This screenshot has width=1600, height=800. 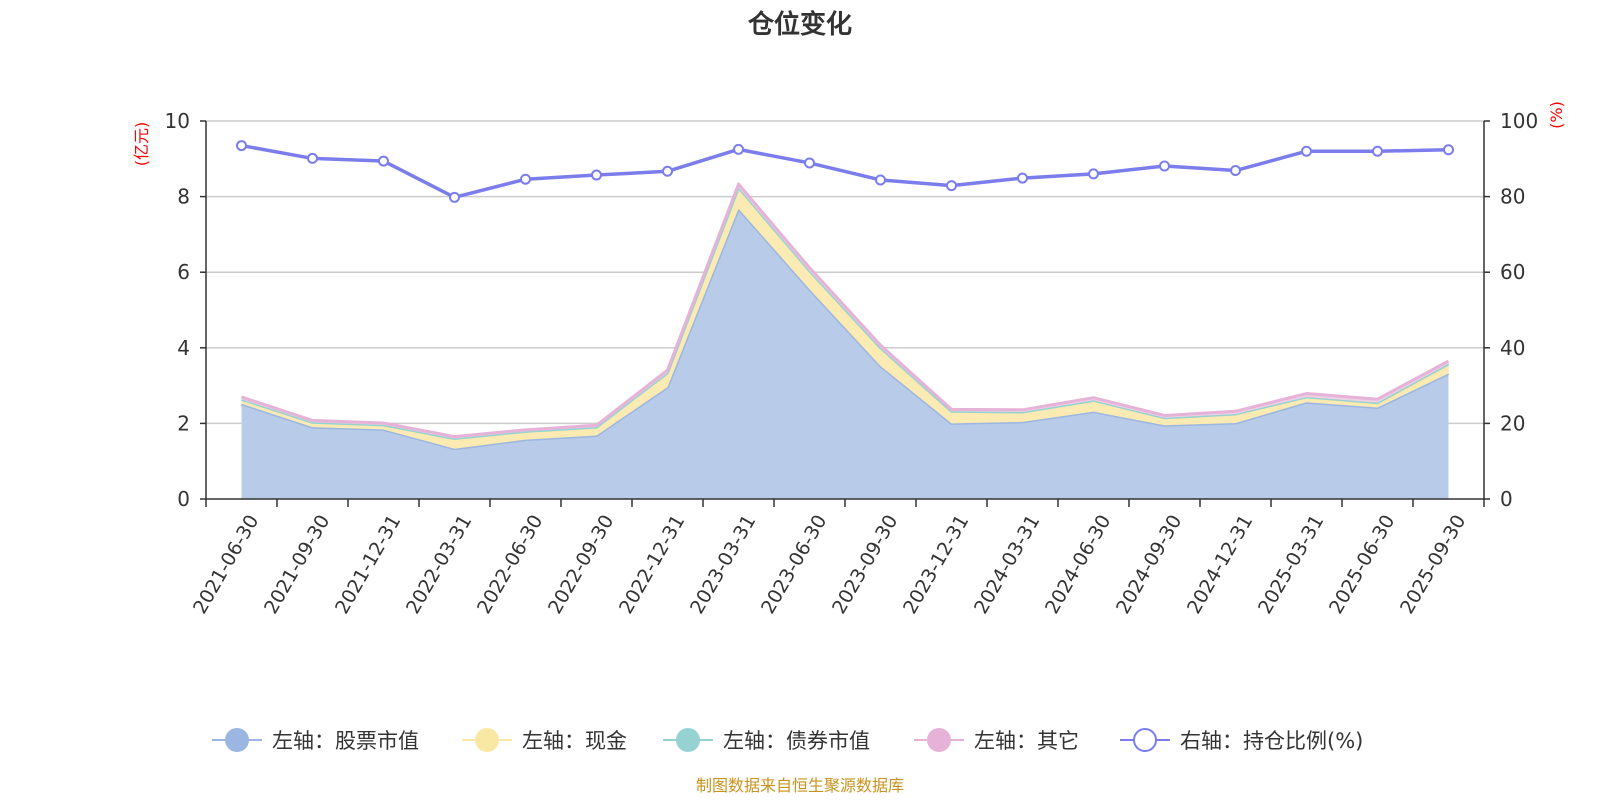 I want to click on left-tick-label: 0, so click(x=183, y=499).